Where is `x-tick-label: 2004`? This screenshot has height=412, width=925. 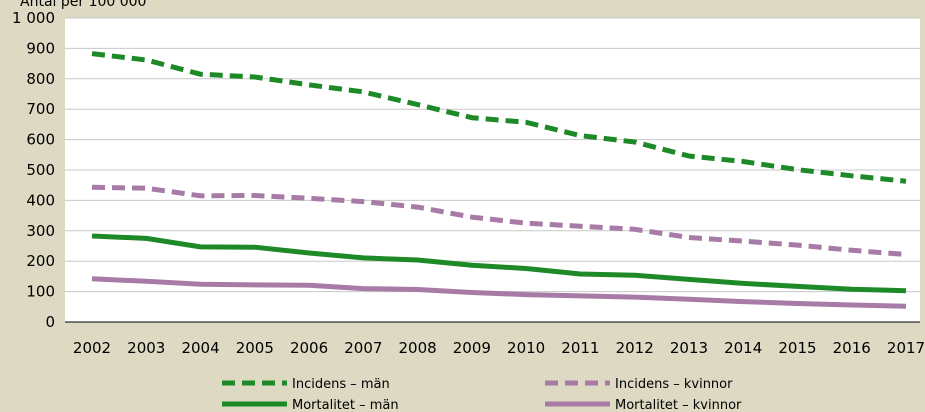 x-tick-label: 2004 is located at coordinates (200, 348).